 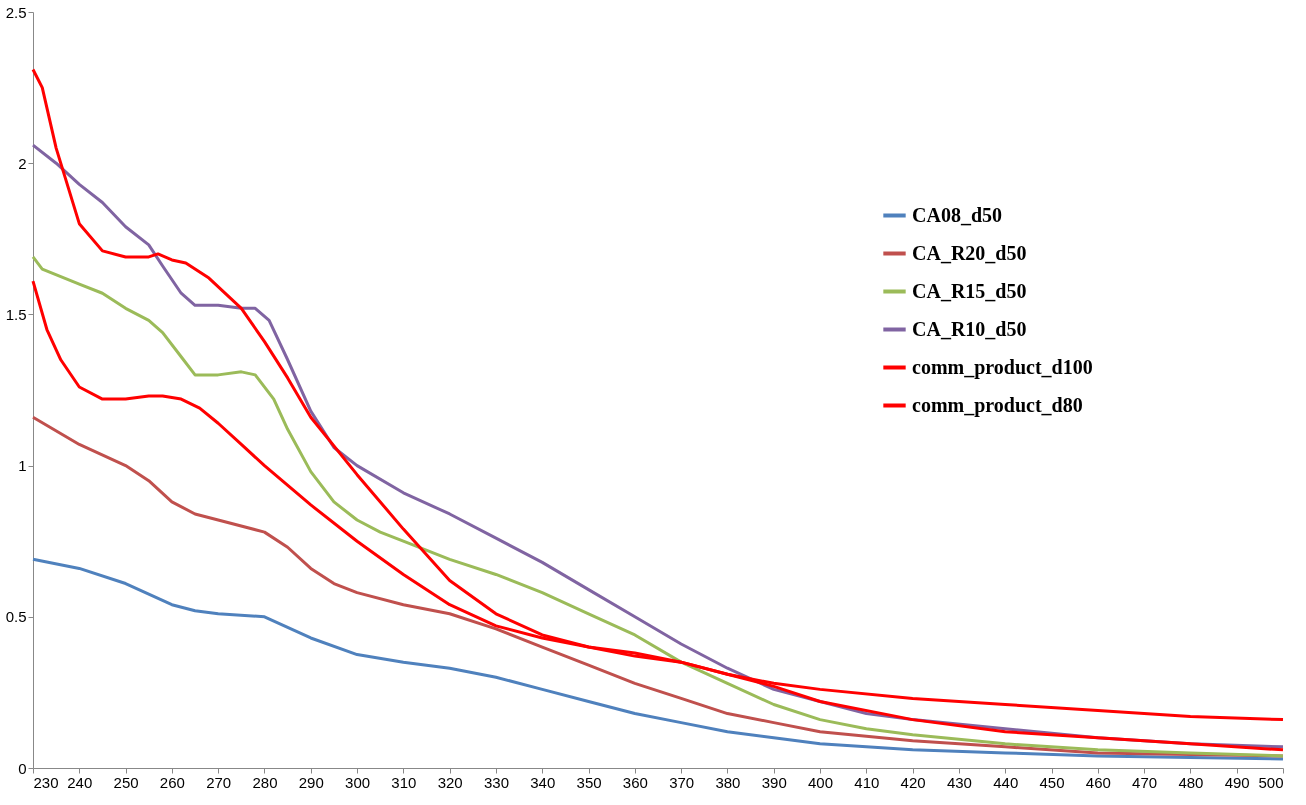 What do you see at coordinates (1098, 782) in the screenshot?
I see `x-tick-label: 460` at bounding box center [1098, 782].